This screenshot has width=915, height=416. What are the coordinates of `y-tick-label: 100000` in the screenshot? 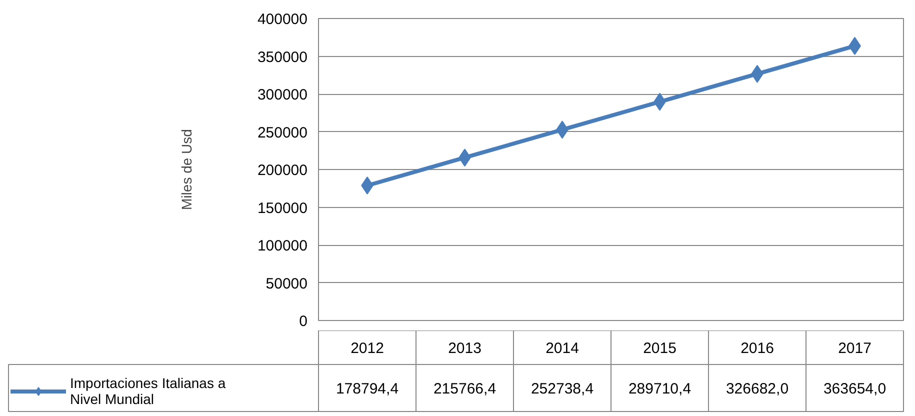 It's located at (282, 246).